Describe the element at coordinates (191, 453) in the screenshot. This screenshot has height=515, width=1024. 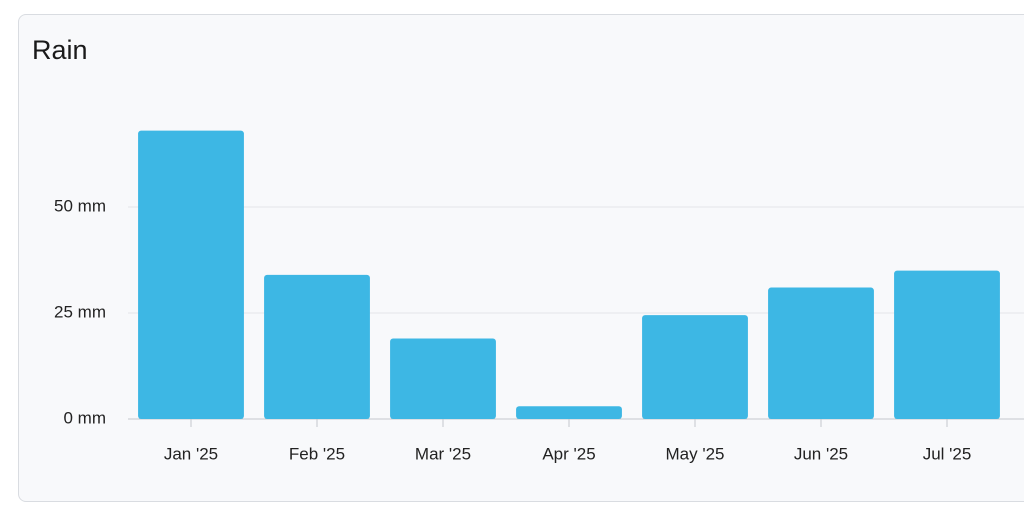
I see `x-tick-label: Jan '25` at that location.